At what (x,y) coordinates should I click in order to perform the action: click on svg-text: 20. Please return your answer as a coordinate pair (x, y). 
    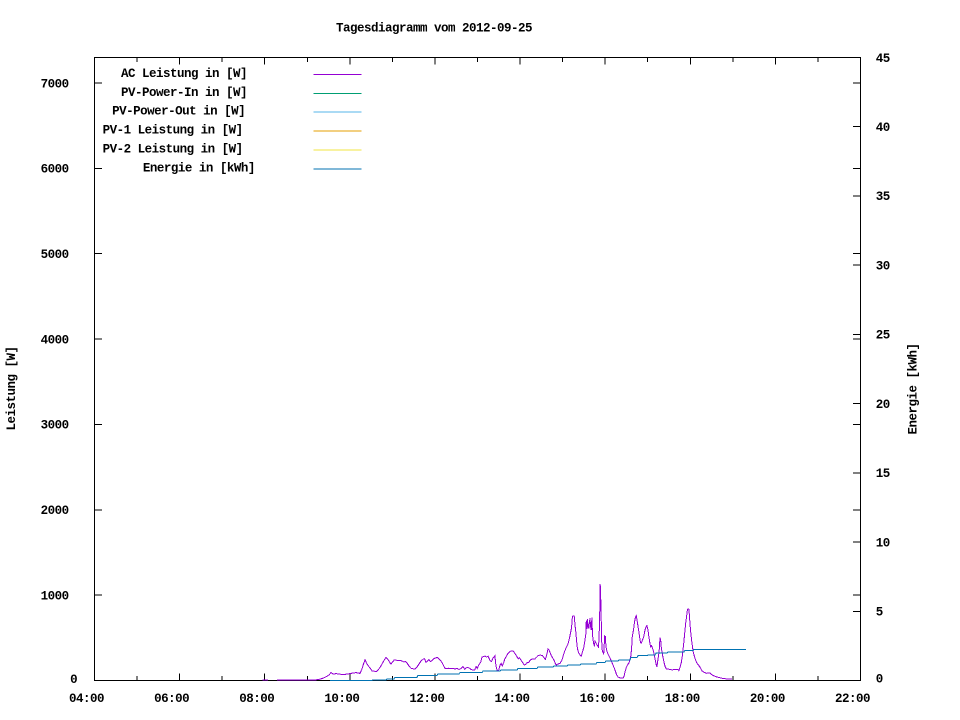
    Looking at the image, I should click on (883, 405).